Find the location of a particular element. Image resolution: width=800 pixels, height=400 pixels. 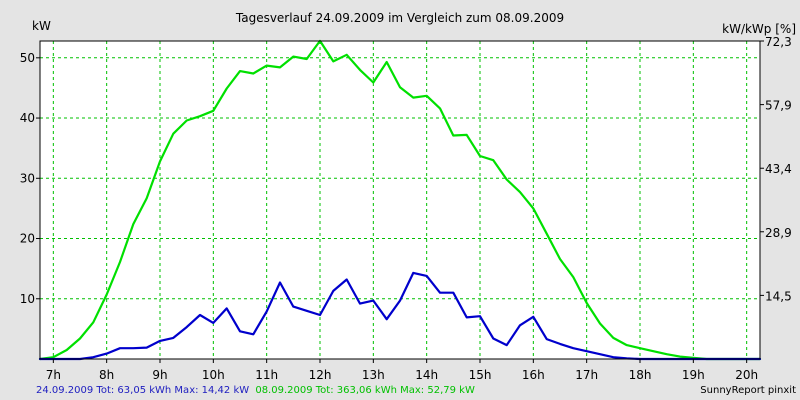

legend-entry-24-09: 24.09.2009 Tot: 63,05 kWh Max: 14,42 kW is located at coordinates (142, 390).